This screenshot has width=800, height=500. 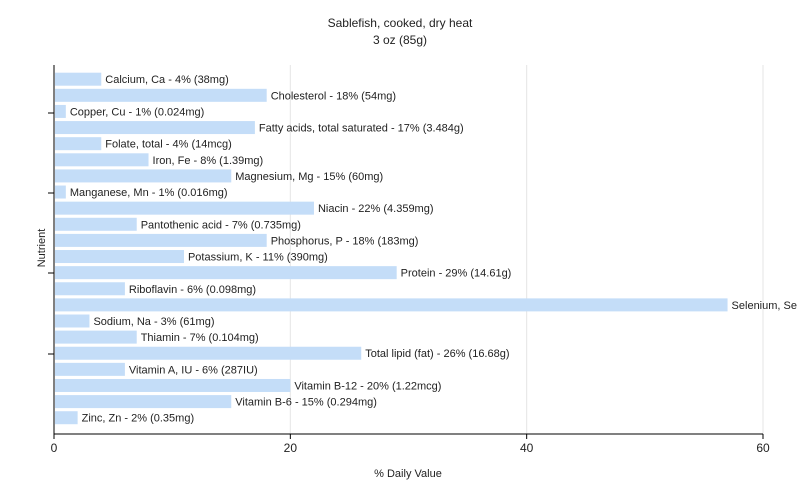 What do you see at coordinates (763, 448) in the screenshot?
I see `x-tick-label: 60` at bounding box center [763, 448].